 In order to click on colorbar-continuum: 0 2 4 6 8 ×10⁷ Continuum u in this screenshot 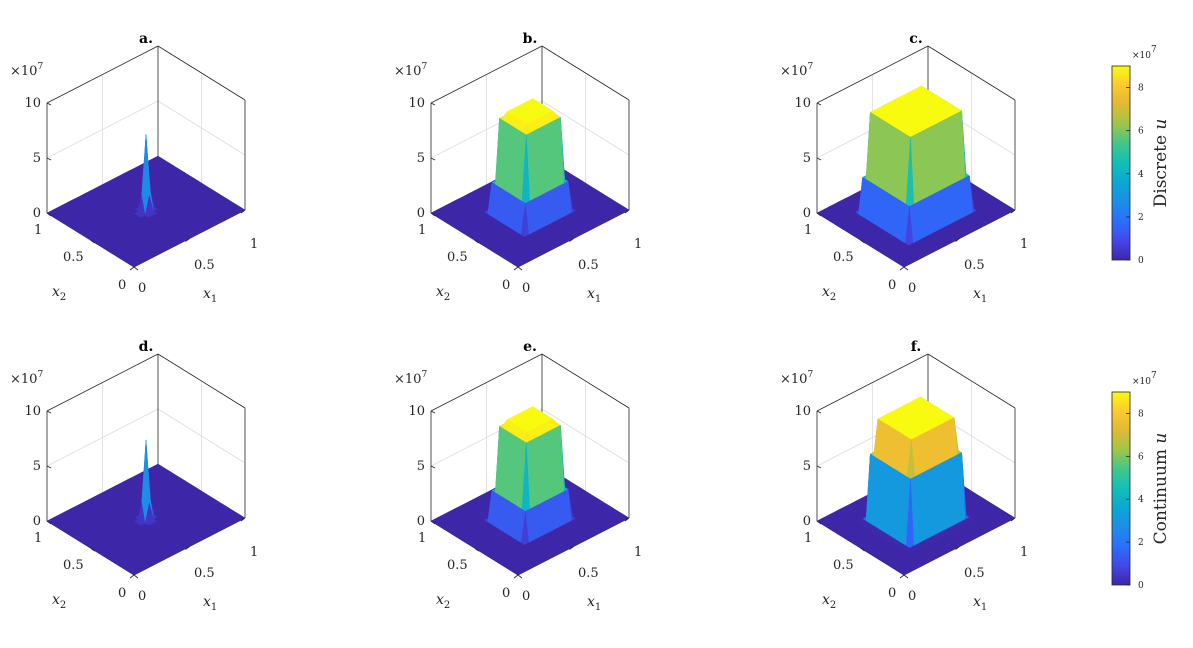, I will do `click(1141, 481)`.